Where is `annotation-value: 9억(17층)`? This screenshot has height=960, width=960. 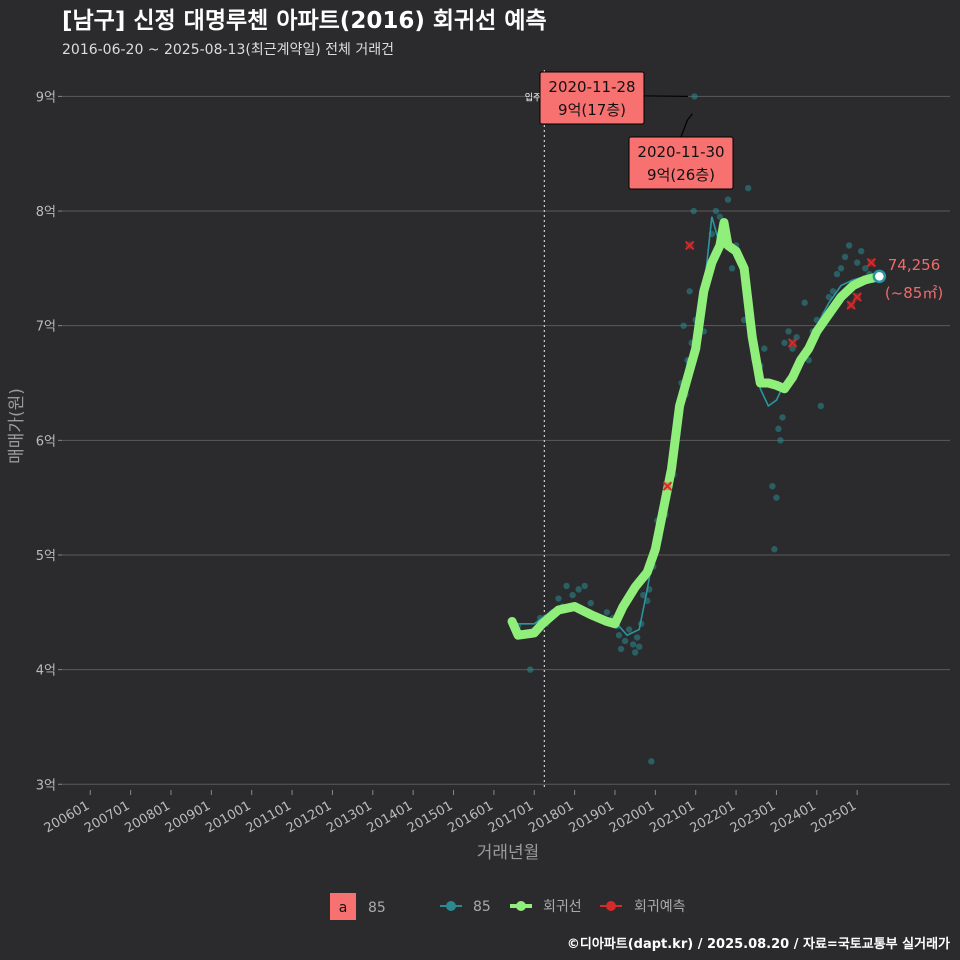 annotation-value: 9억(17층) is located at coordinates (592, 110).